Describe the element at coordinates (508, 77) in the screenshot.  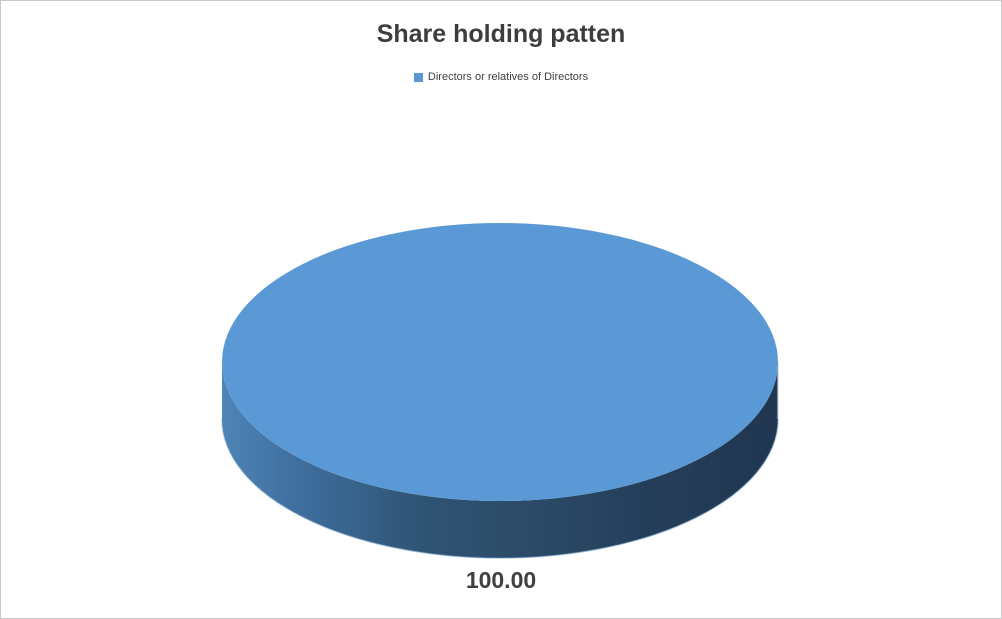
I see `legend-label: Directors or relatives of Directors` at that location.